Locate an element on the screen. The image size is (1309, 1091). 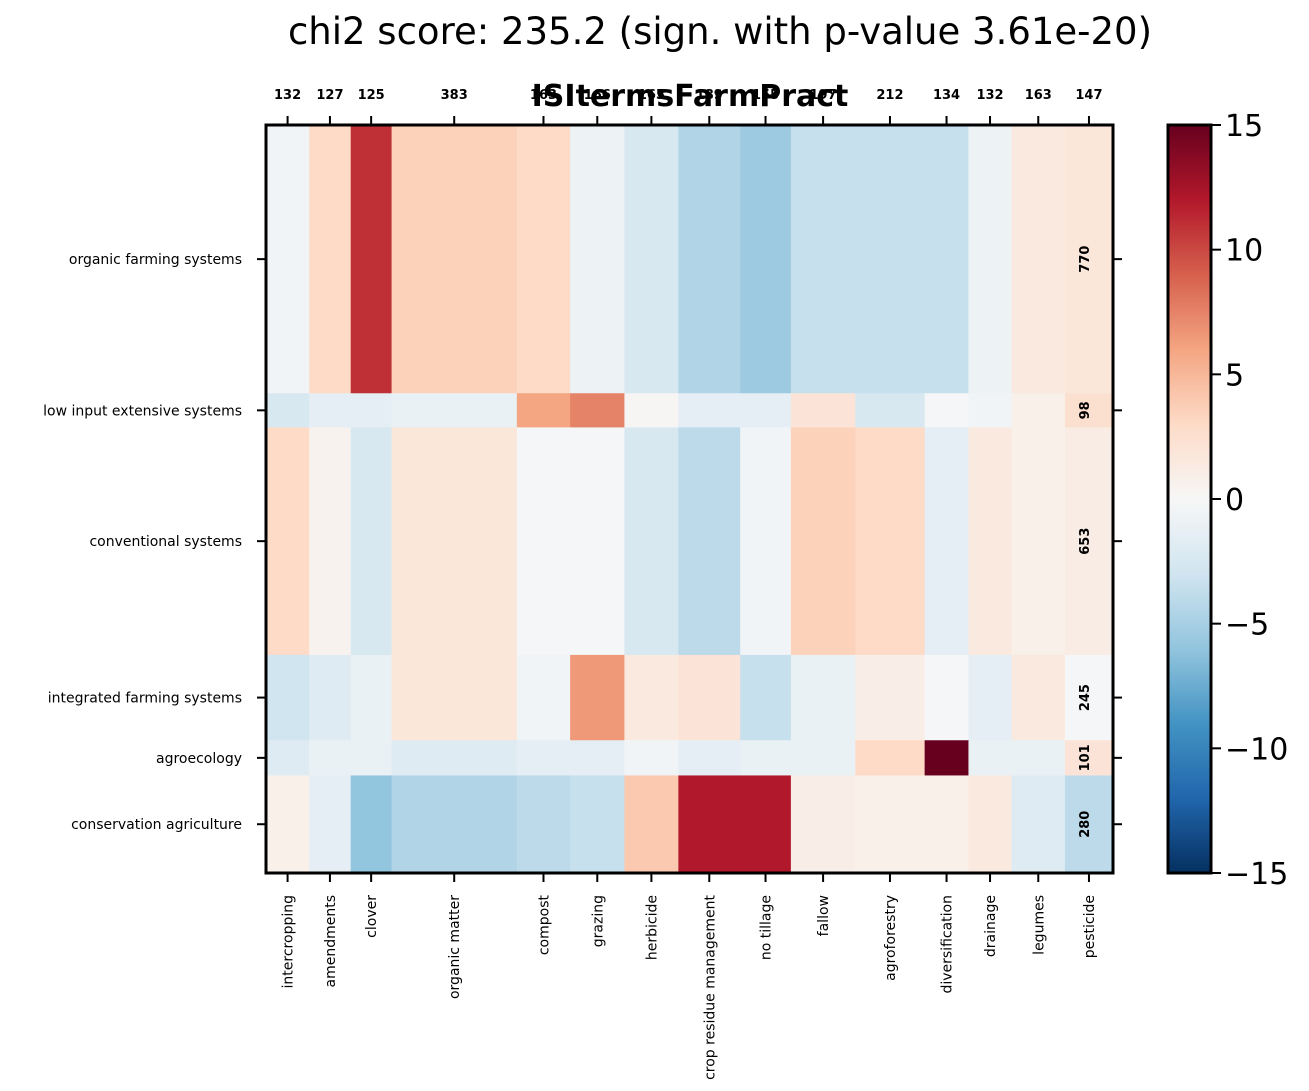
x-tick-label: grazing is located at coordinates (598, 921).